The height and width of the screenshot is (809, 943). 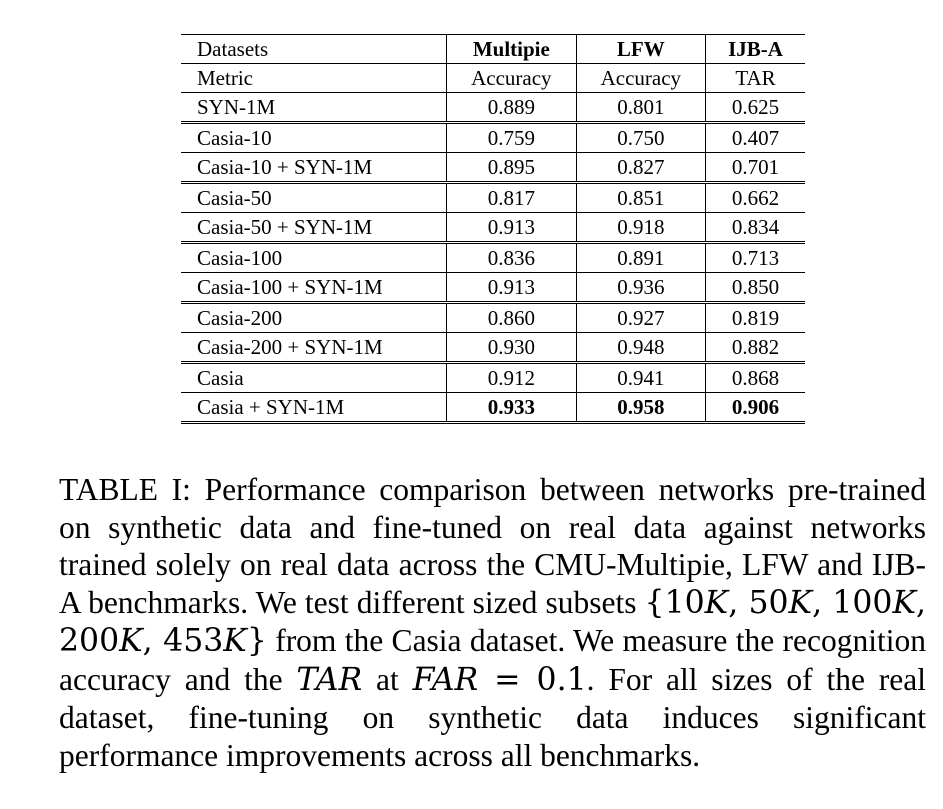 I want to click on dataset-cell: Casia, so click(x=314, y=377).